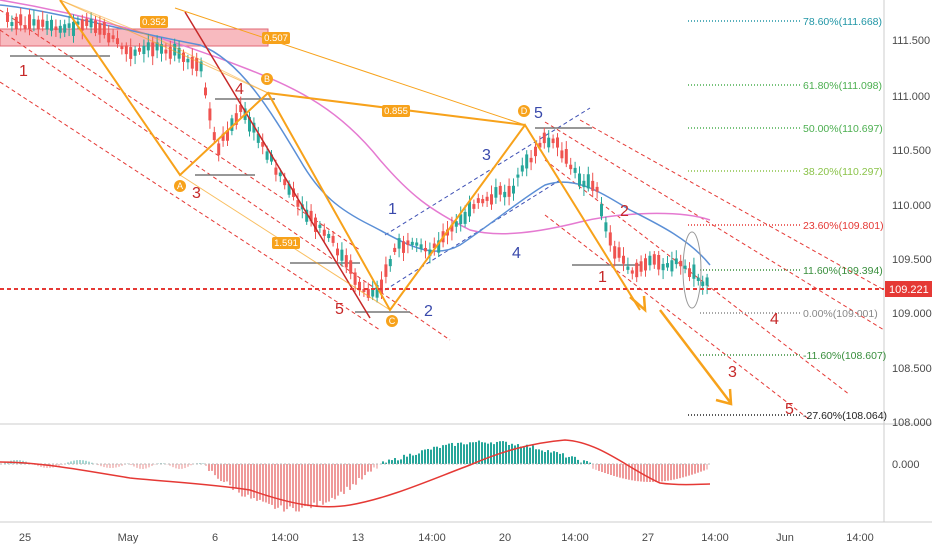  I want to click on fib-level: -11.60%(108.607), so click(793, 356).